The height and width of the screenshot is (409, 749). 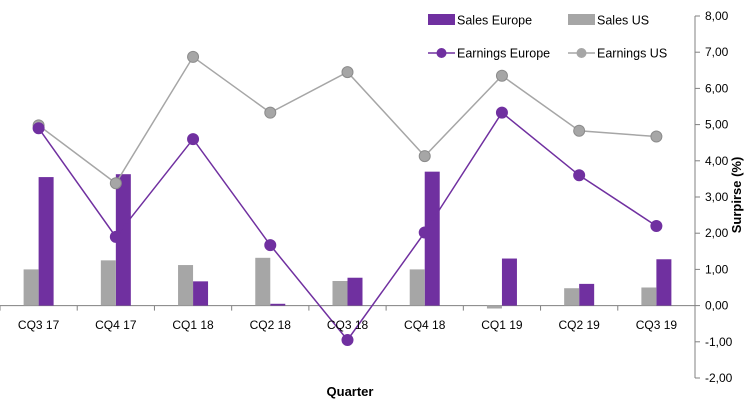 What do you see at coordinates (717, 306) in the screenshot?
I see `y-tick-label: 0,00` at bounding box center [717, 306].